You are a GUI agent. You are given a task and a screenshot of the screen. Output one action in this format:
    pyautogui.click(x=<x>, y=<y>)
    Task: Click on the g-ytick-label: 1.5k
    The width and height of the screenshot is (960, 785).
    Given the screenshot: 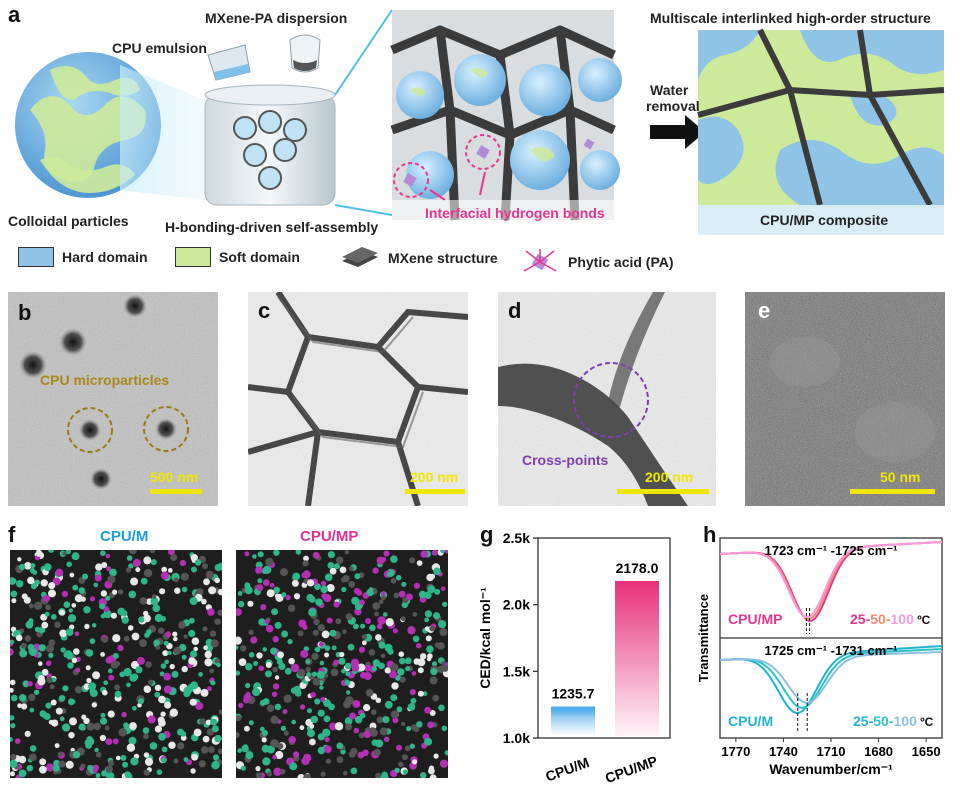 What is the action you would take?
    pyautogui.click(x=516, y=671)
    